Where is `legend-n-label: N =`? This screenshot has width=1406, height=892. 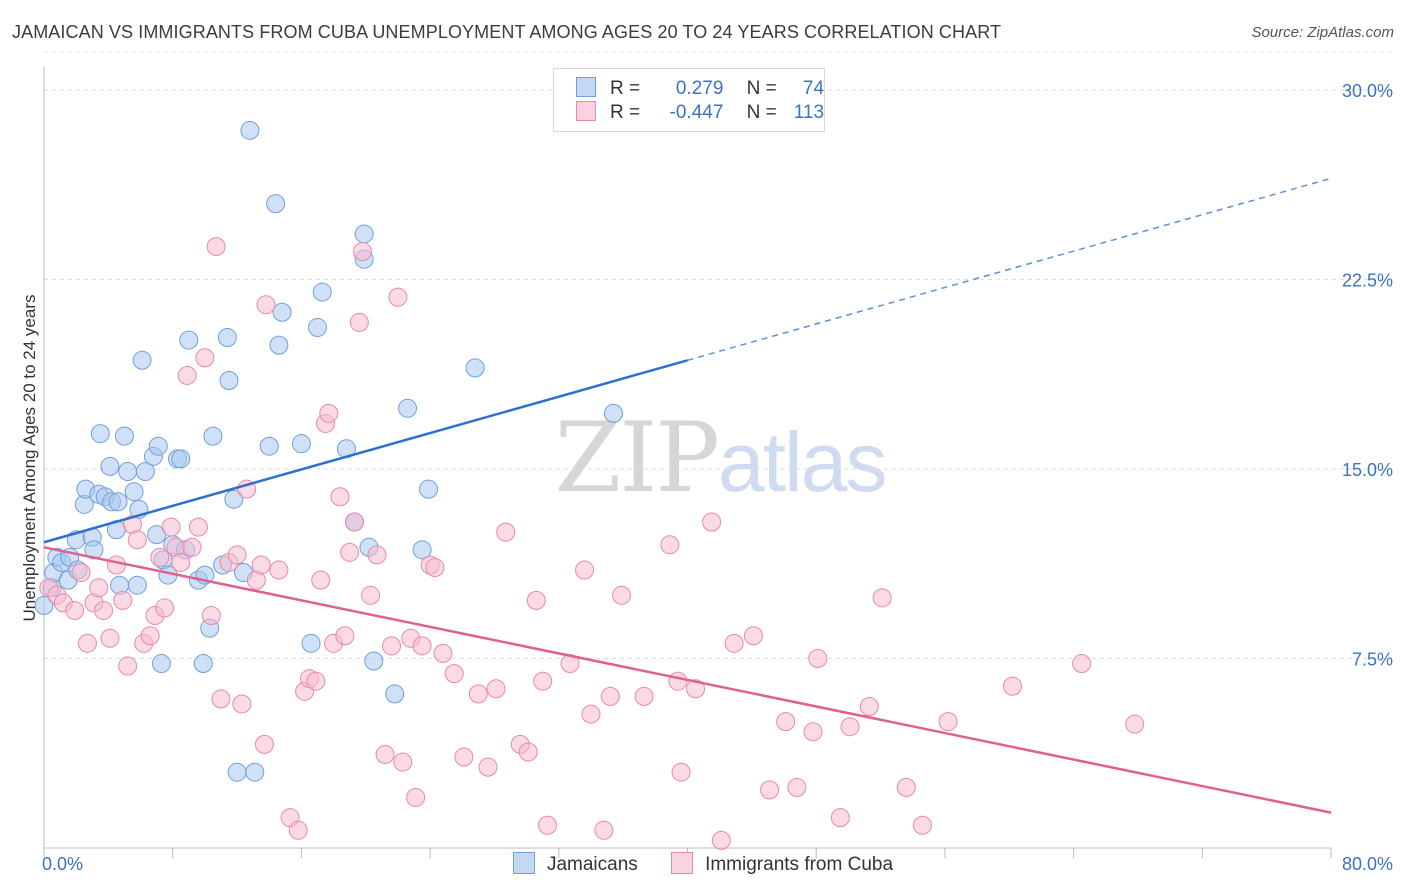
legend-n-label: N = is located at coordinates (761, 112).